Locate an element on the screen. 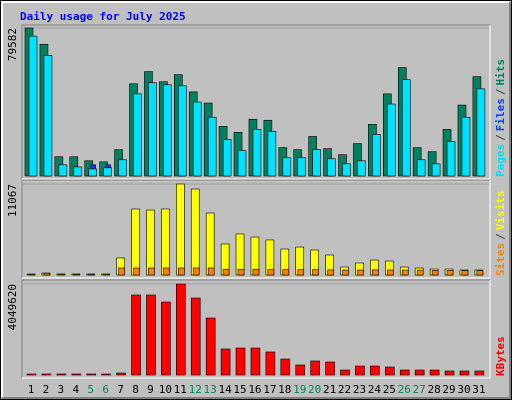  legend: Sites / Visits is located at coordinates (500, 234).